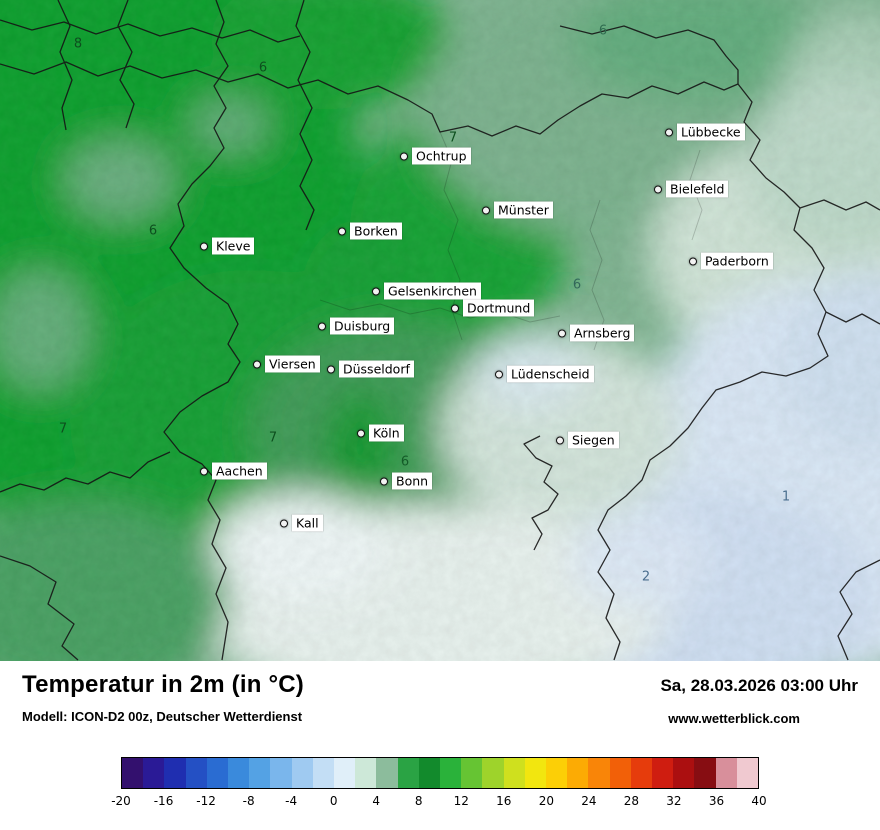 This screenshot has width=880, height=830. I want to click on colorbar-tick-label: 36, so click(716, 801).